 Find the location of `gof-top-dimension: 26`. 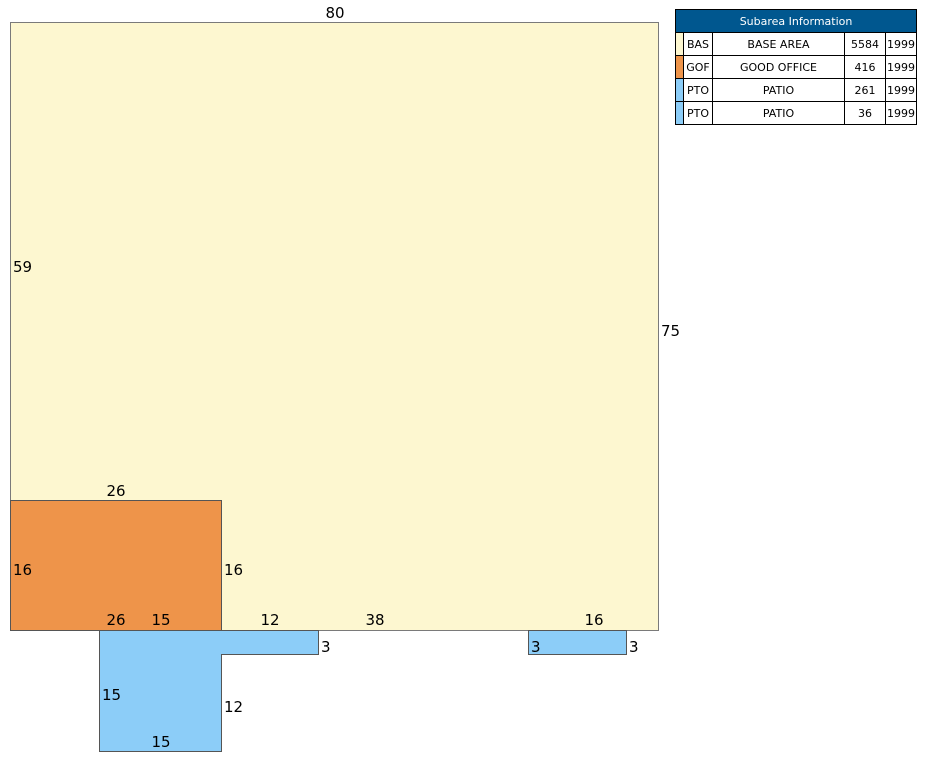

gof-top-dimension: 26 is located at coordinates (115, 491).